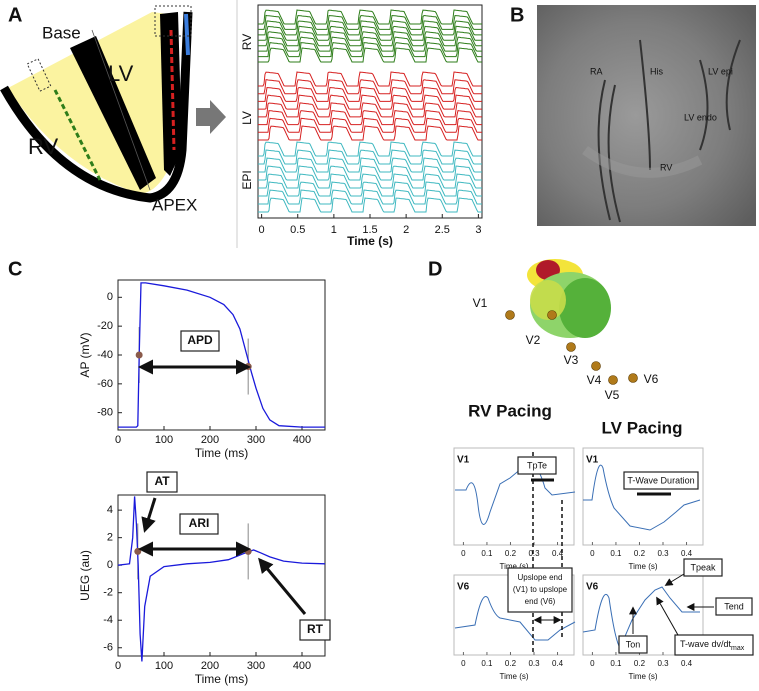 This screenshot has width=759, height=691. I want to click on image-label: LV endo, so click(700, 117).